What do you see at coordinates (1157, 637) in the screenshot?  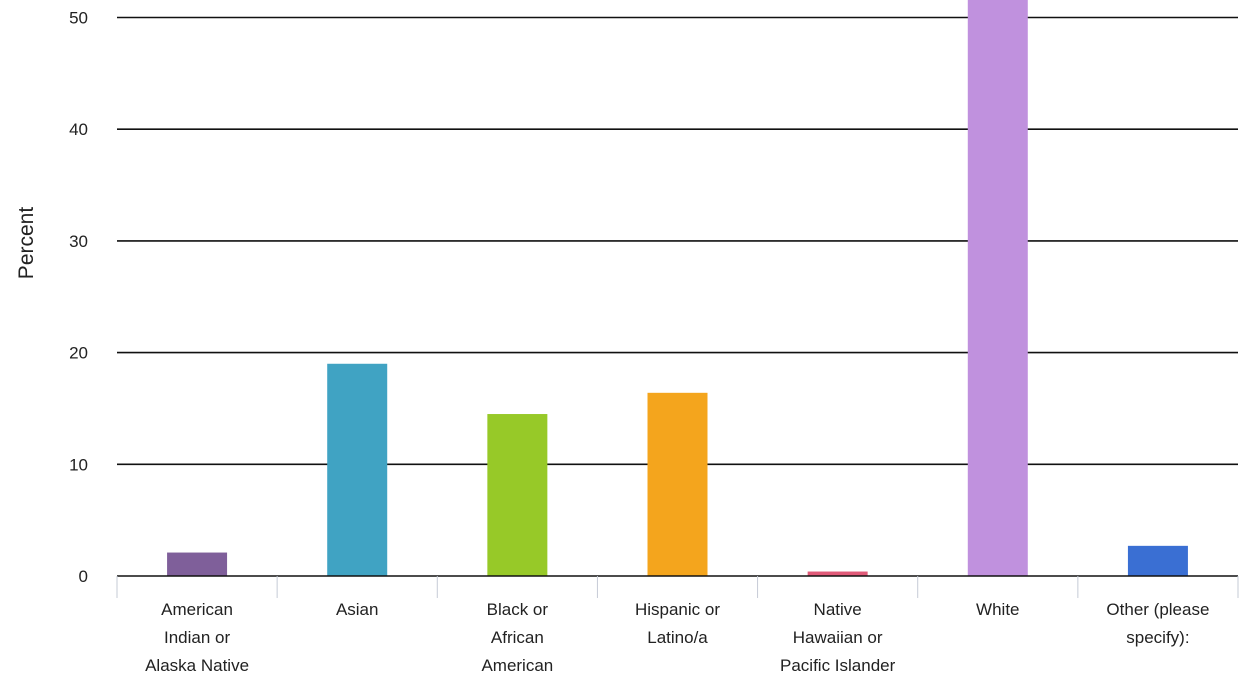 I see `x-category-label: specify):` at bounding box center [1157, 637].